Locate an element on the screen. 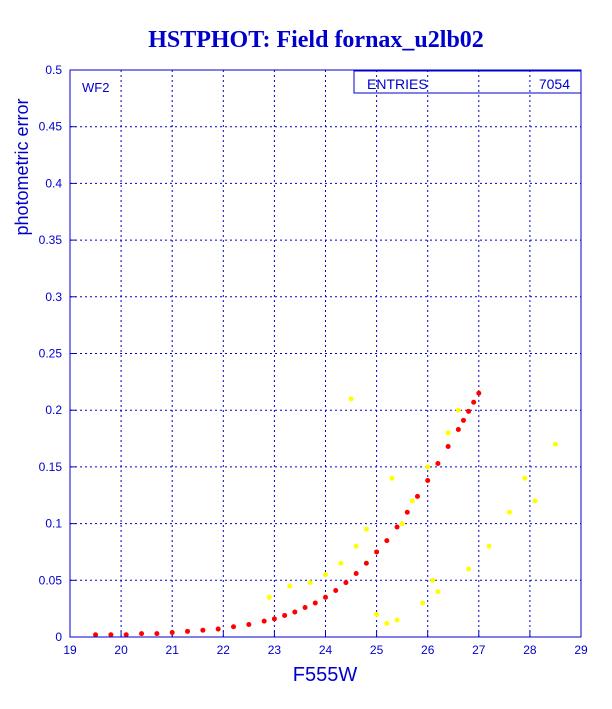 This screenshot has width=612, height=709. y-tick-label: 0.2 is located at coordinates (53, 410).